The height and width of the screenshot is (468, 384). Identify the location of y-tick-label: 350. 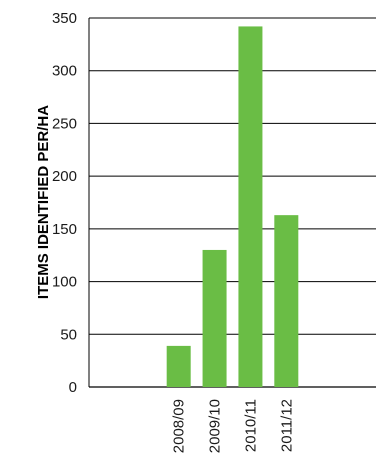
(64, 18).